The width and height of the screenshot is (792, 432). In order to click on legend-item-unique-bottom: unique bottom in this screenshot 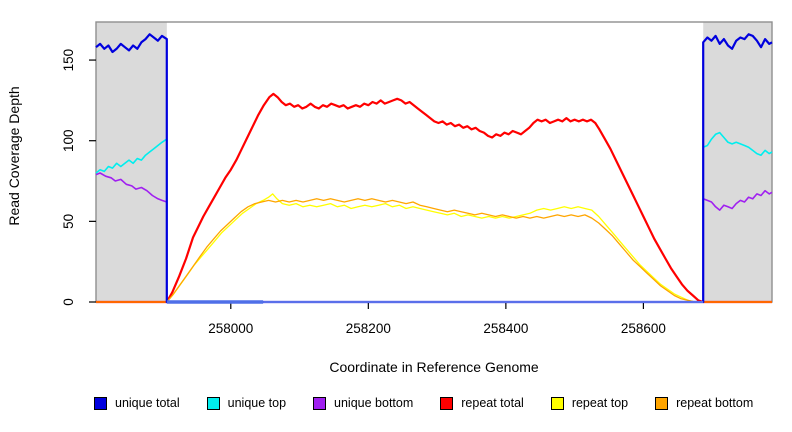, I will do `click(363, 403)`.